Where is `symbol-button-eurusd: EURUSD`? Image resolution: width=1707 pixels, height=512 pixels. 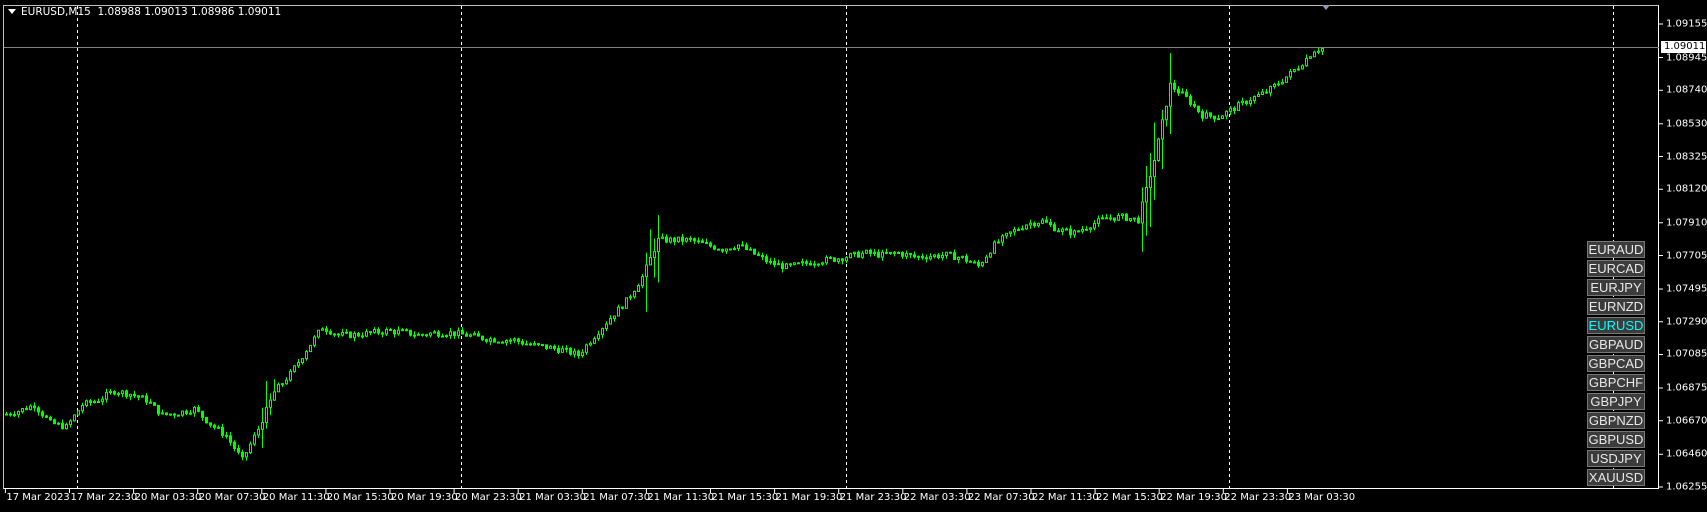
symbol-button-eurusd: EURUSD is located at coordinates (1616, 325).